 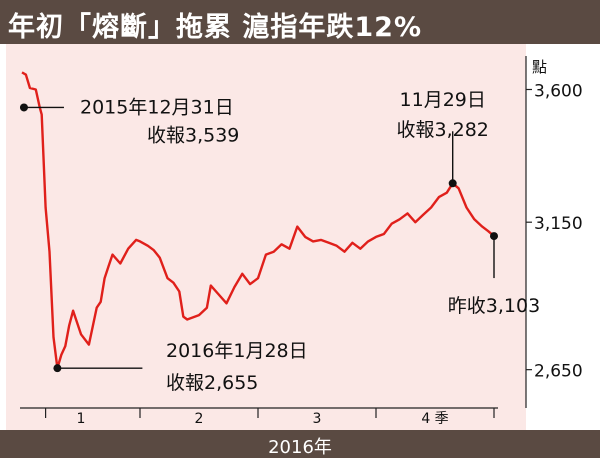 I want to click on annotation-value: 收報2,655, so click(x=212, y=383).